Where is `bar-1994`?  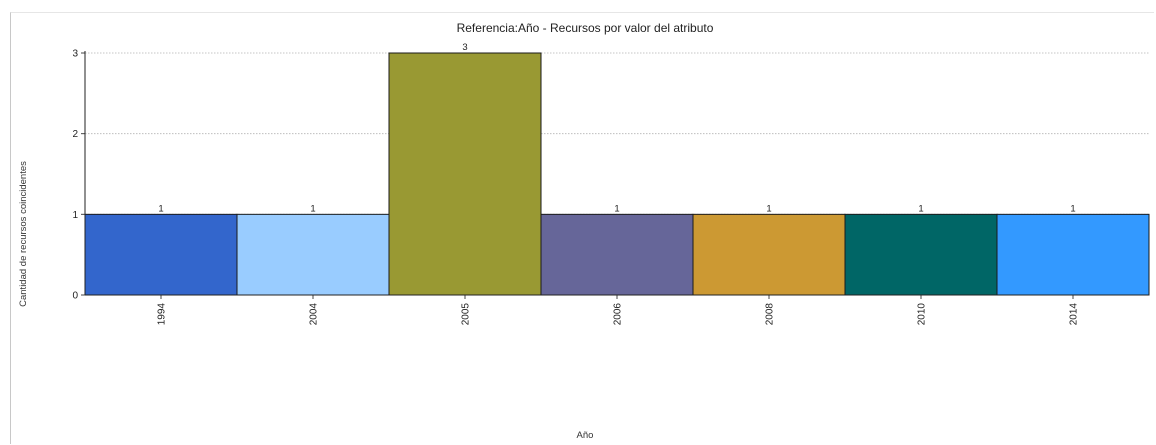 bar-1994 is located at coordinates (161, 254).